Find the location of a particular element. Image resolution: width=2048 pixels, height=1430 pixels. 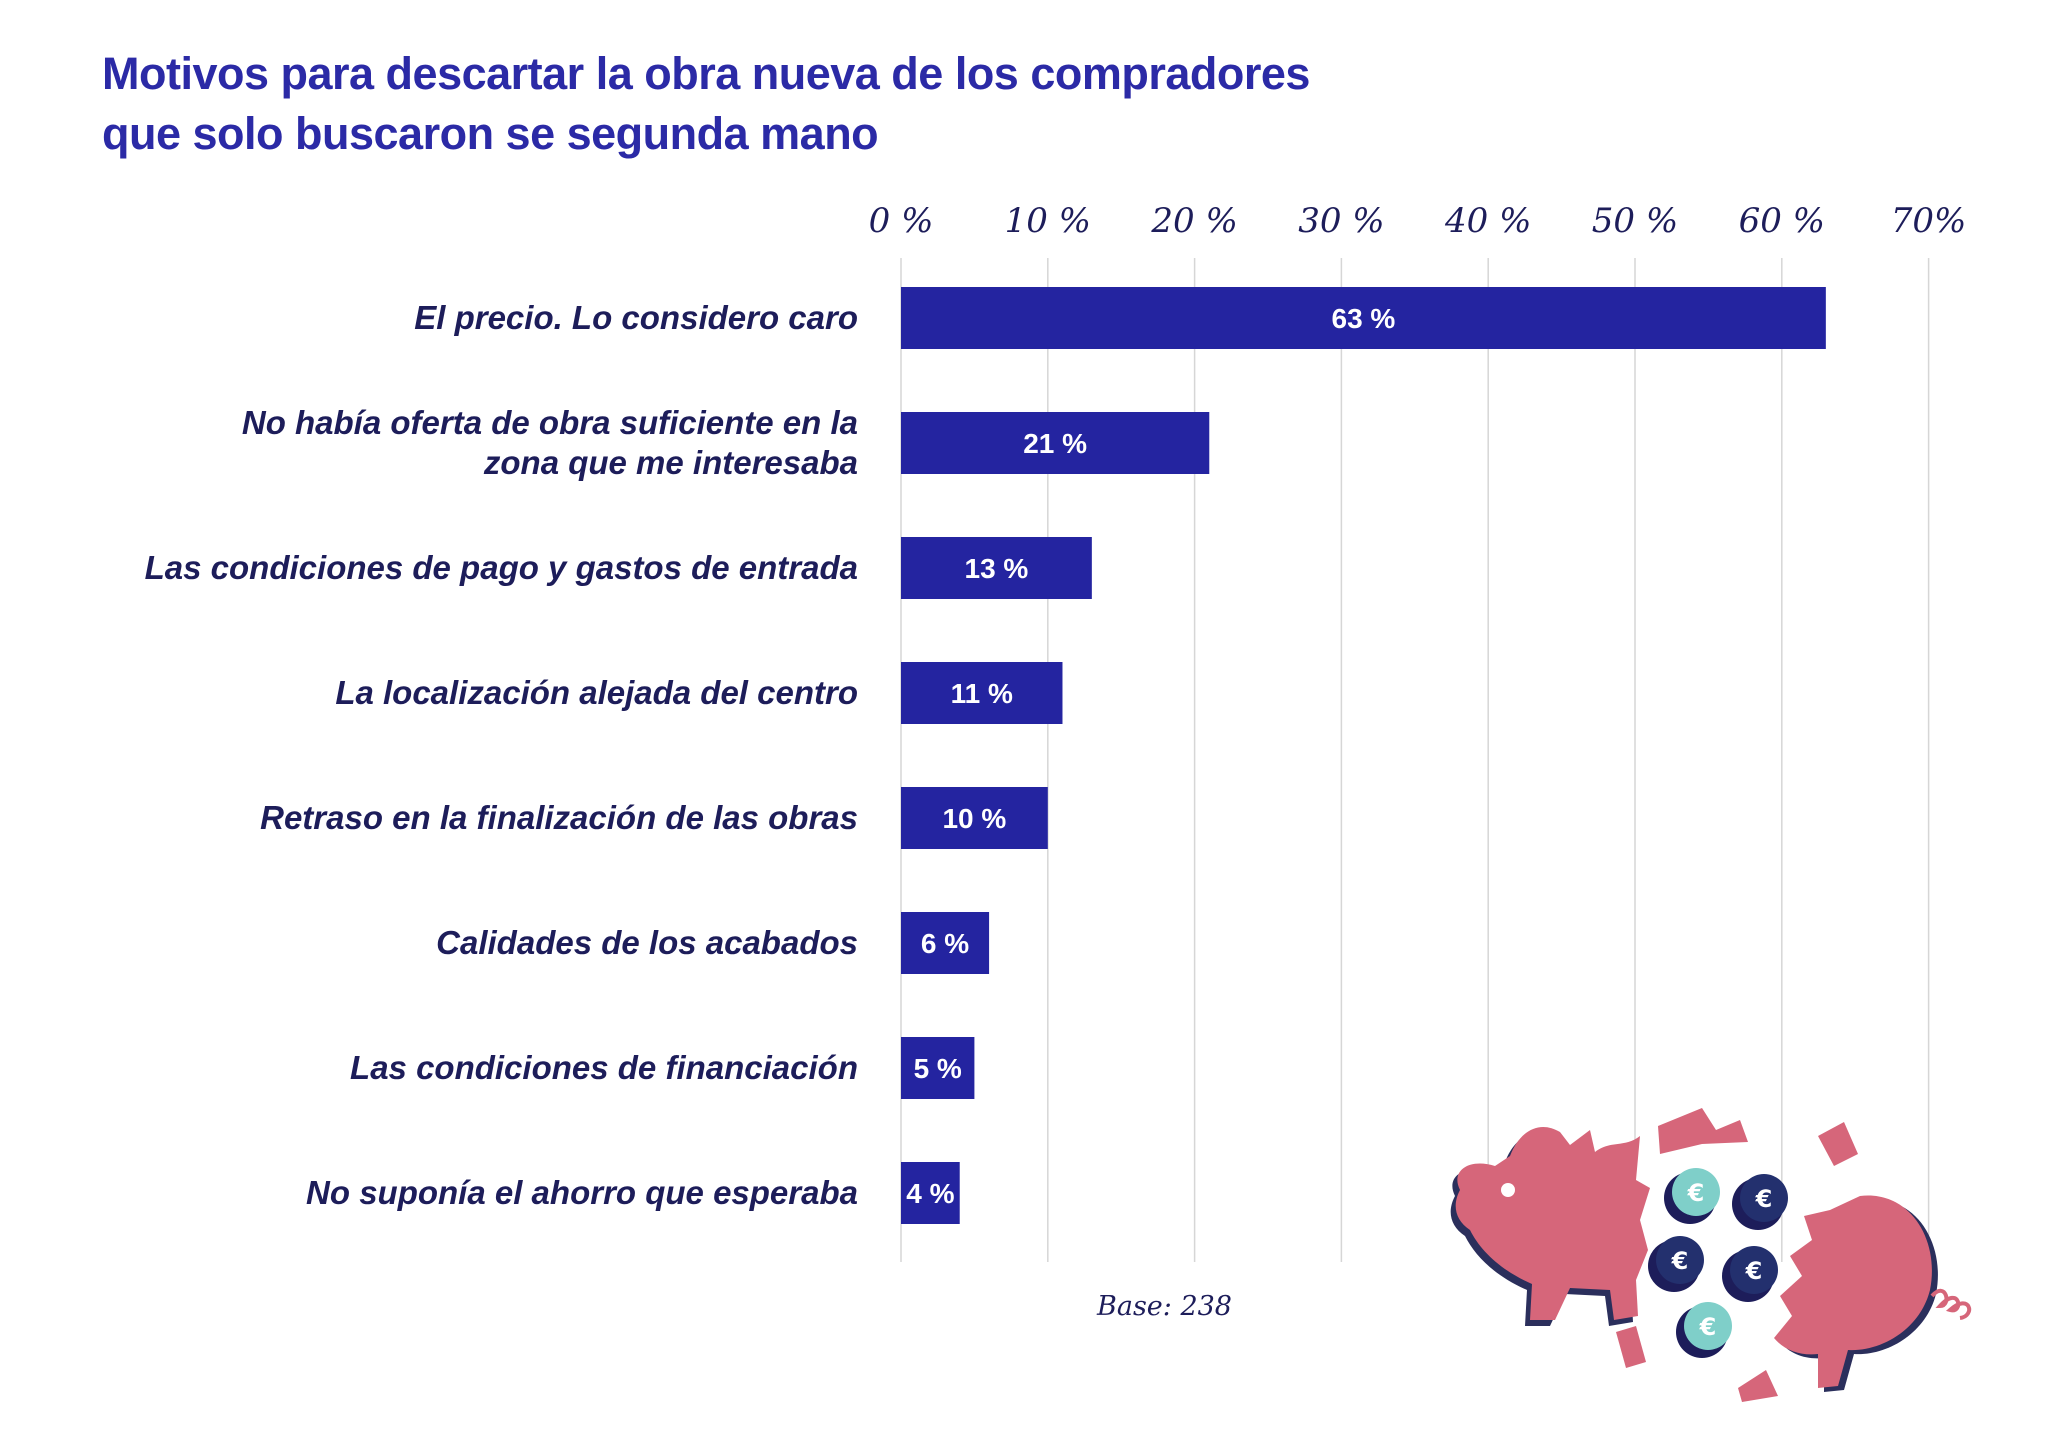

piggy-shards is located at coordinates (1737, 1255).